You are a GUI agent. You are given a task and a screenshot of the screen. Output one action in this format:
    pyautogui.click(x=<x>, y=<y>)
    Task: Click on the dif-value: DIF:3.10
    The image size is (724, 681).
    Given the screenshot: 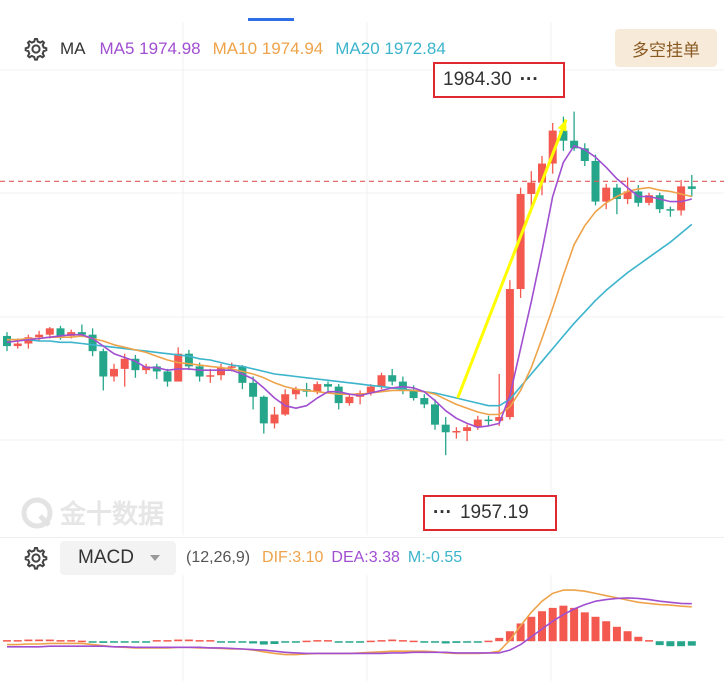 What is the action you would take?
    pyautogui.click(x=293, y=557)
    